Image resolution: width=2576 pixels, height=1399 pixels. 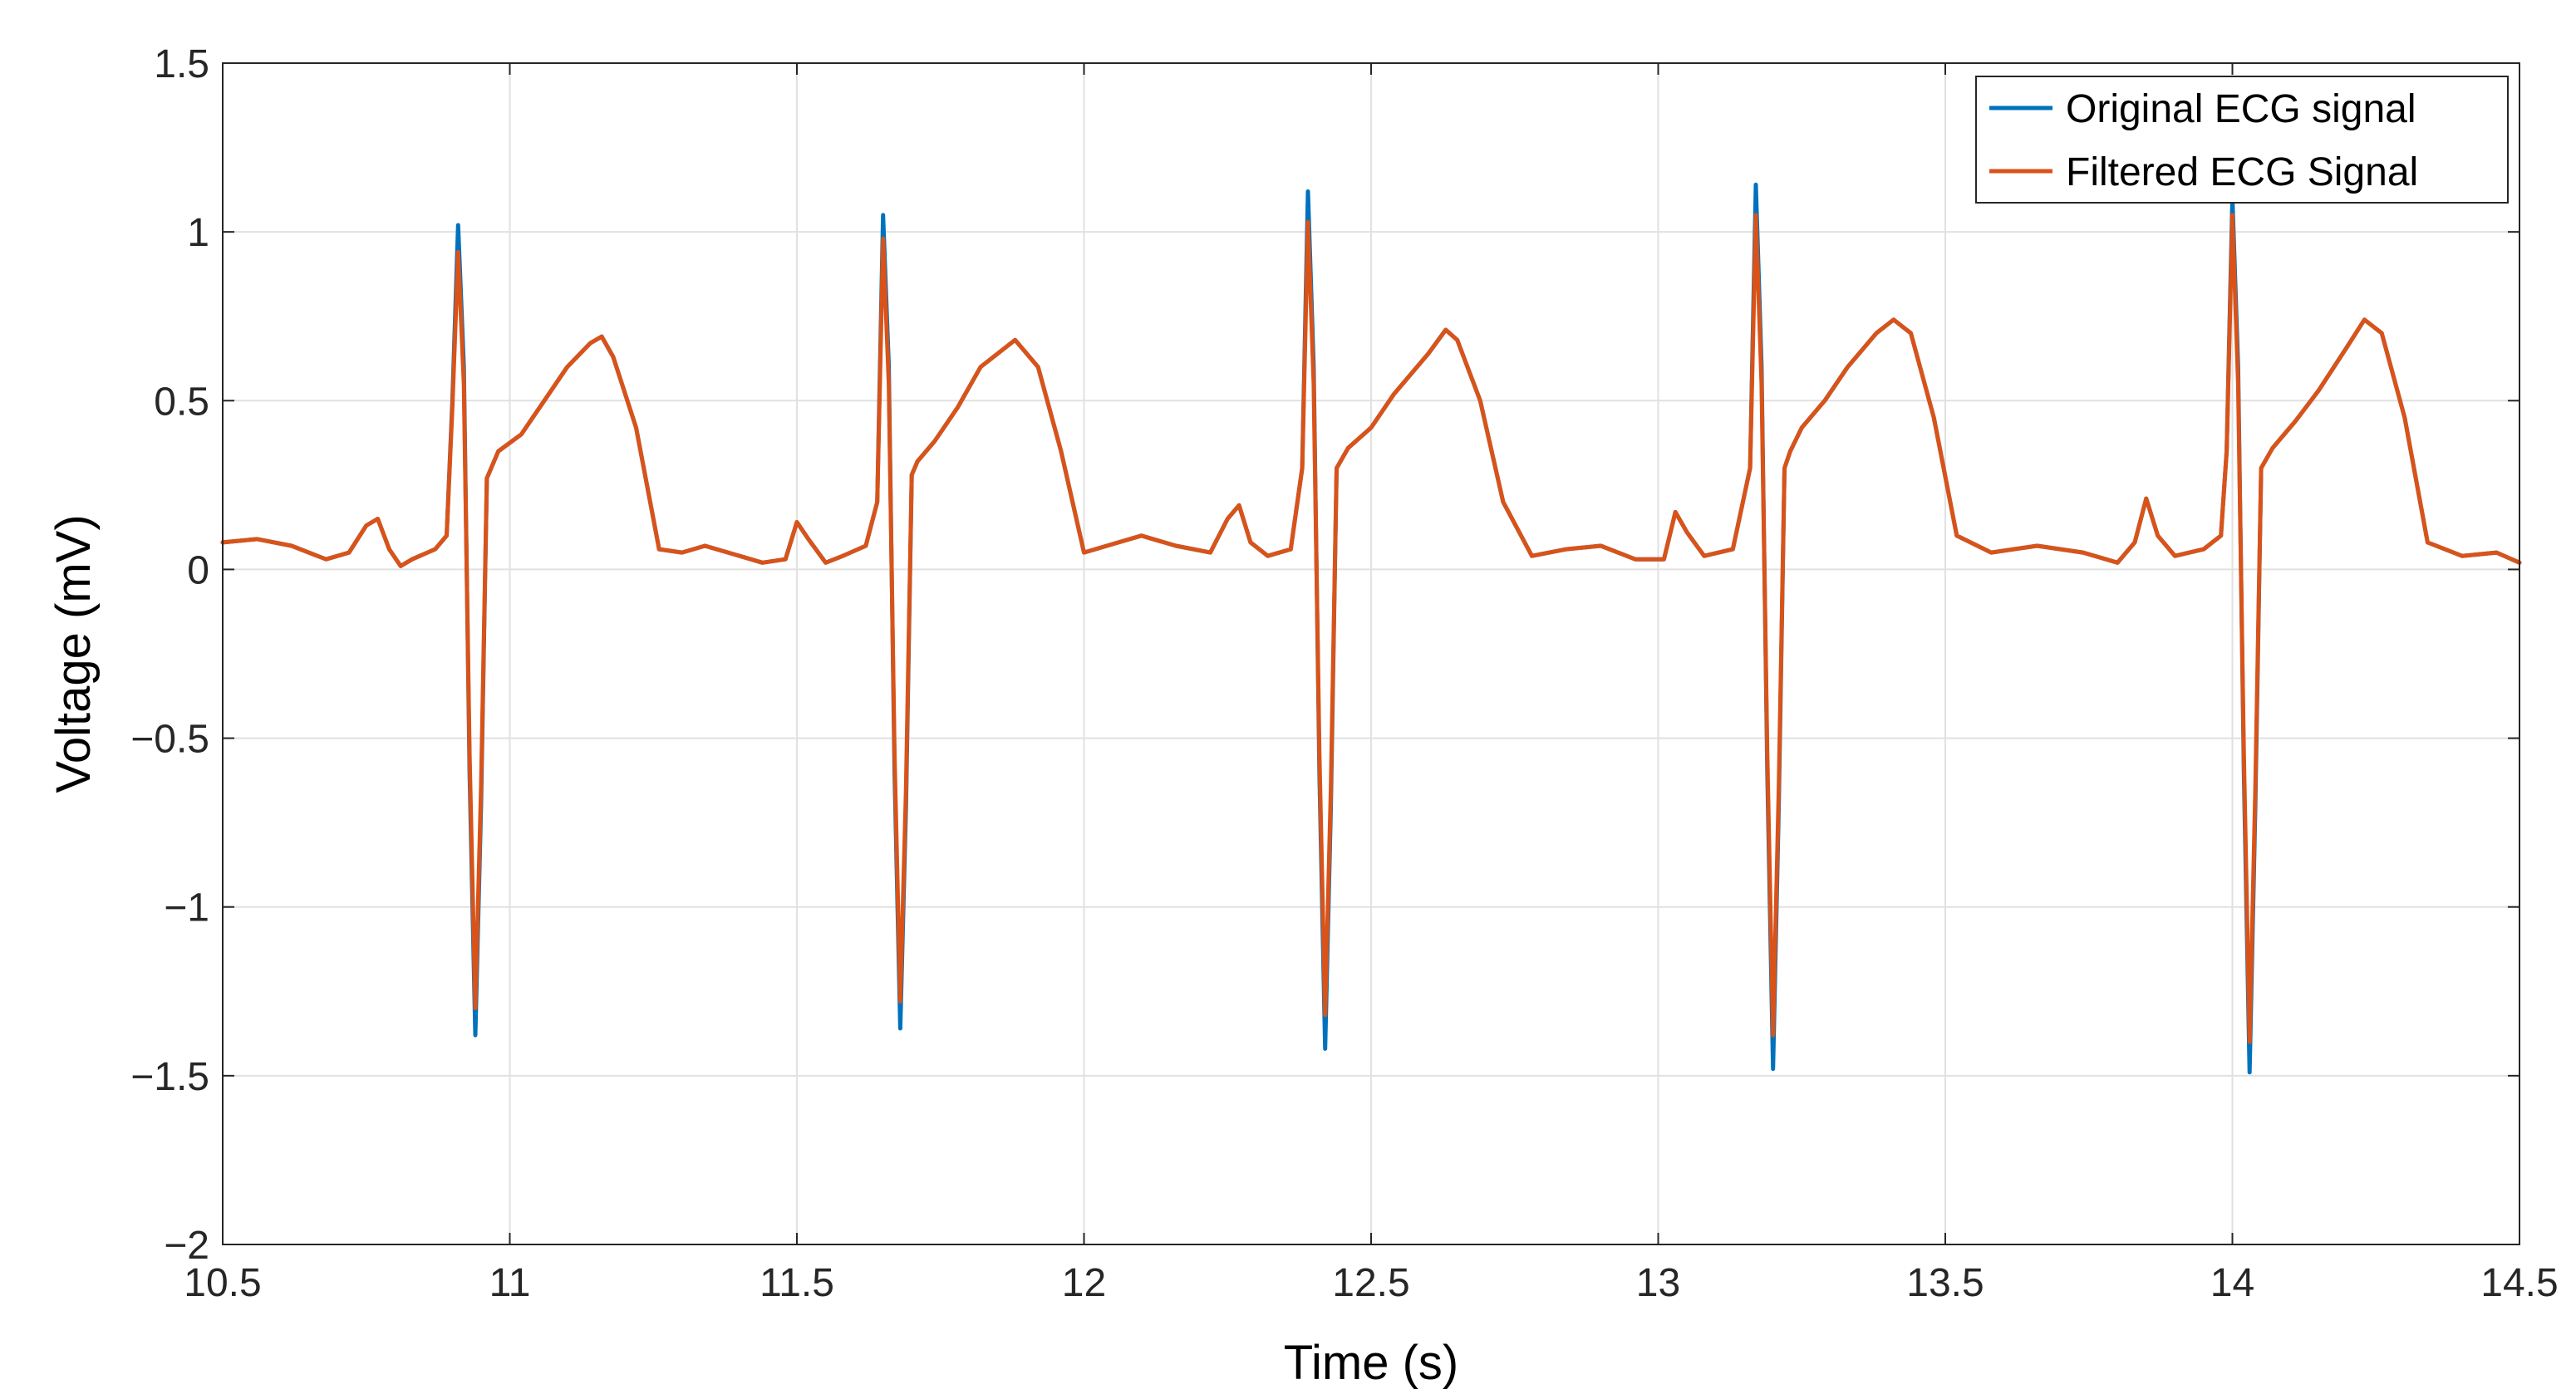 What do you see at coordinates (1084, 1283) in the screenshot?
I see `x-tick-label: 12` at bounding box center [1084, 1283].